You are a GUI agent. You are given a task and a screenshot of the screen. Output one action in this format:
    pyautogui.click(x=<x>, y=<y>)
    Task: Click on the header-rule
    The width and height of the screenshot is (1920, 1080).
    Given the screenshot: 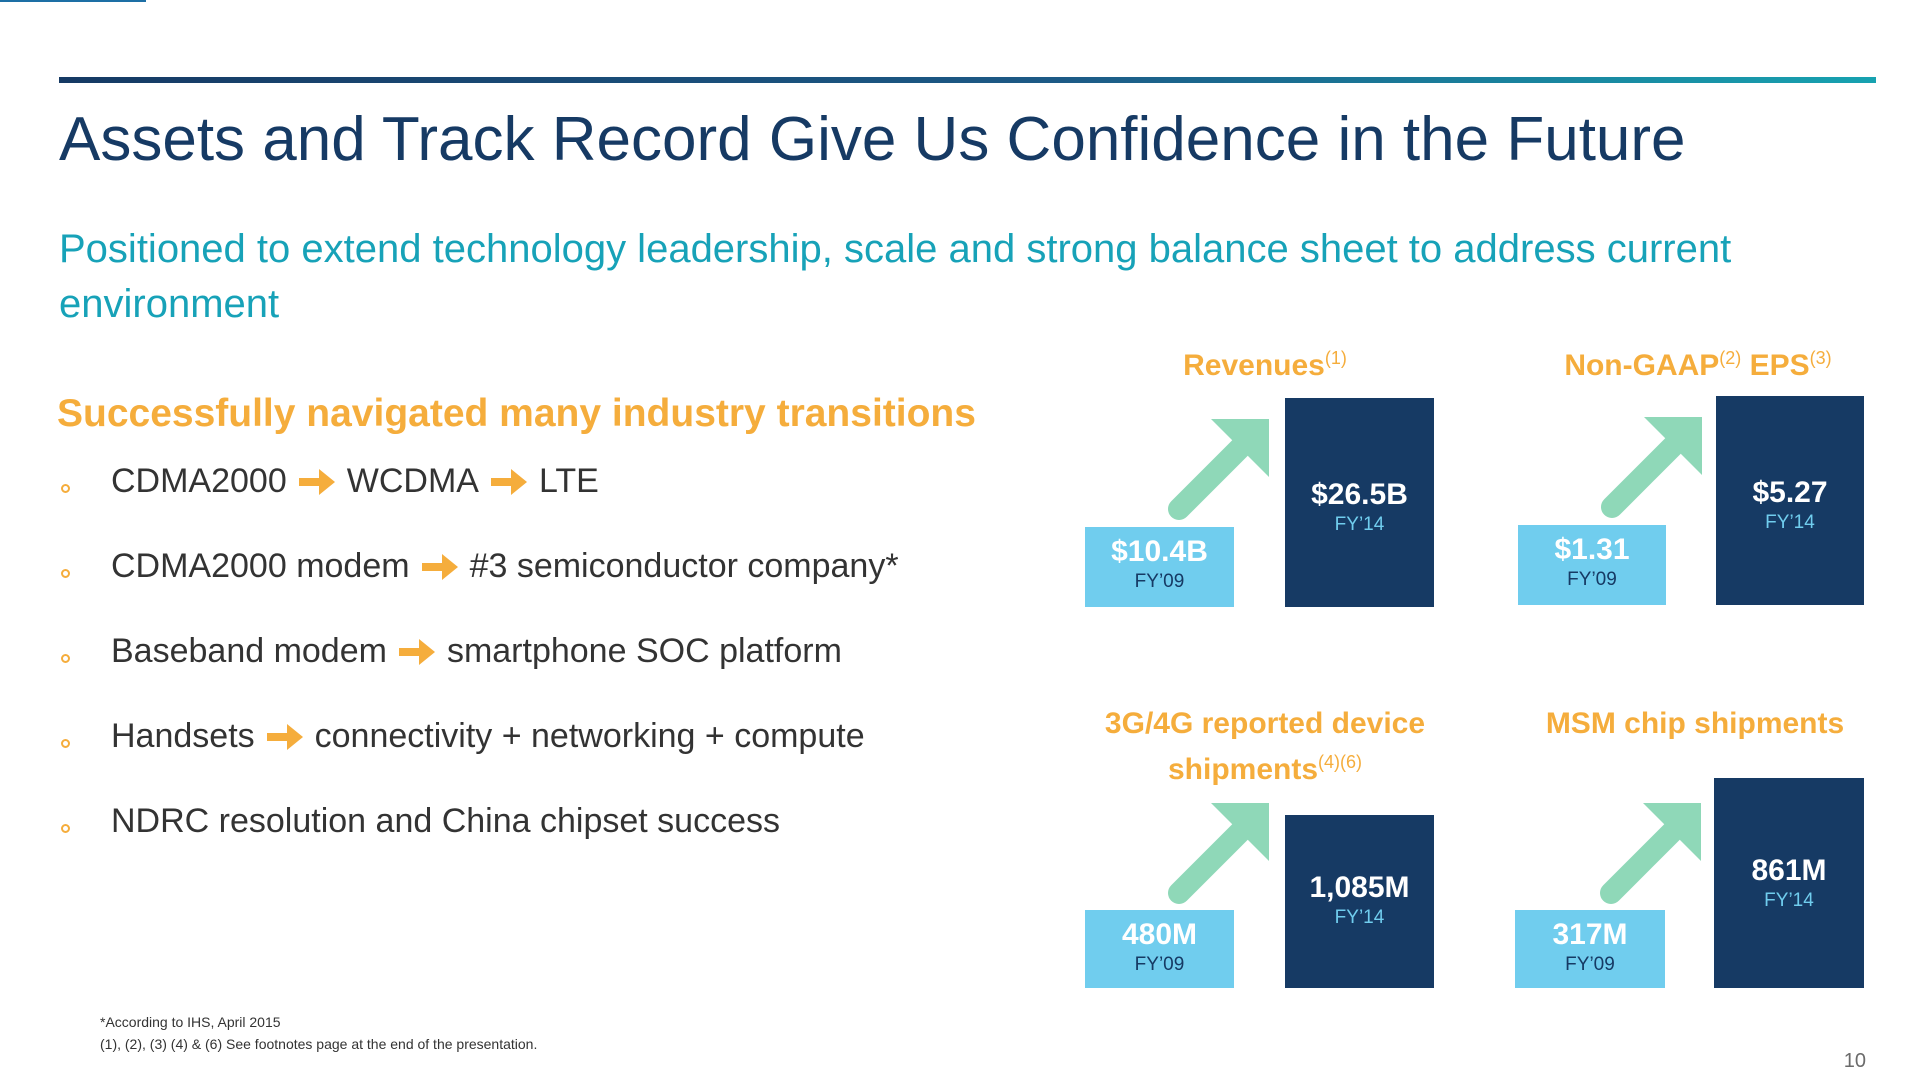 What is the action you would take?
    pyautogui.click(x=967, y=80)
    